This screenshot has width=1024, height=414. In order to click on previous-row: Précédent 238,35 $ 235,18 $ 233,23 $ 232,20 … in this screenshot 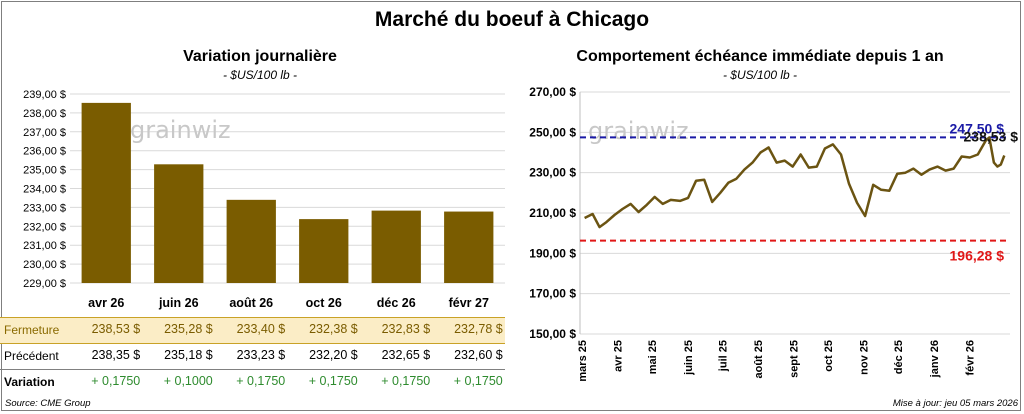, I will do `click(252, 357)`.